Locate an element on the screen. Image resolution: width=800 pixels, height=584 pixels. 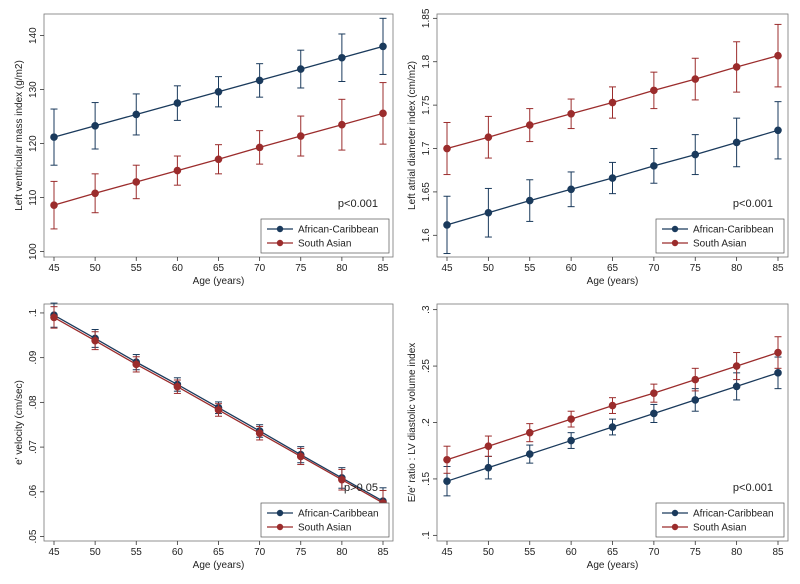
y-tick-label: 130 is located at coordinates (33, 89).